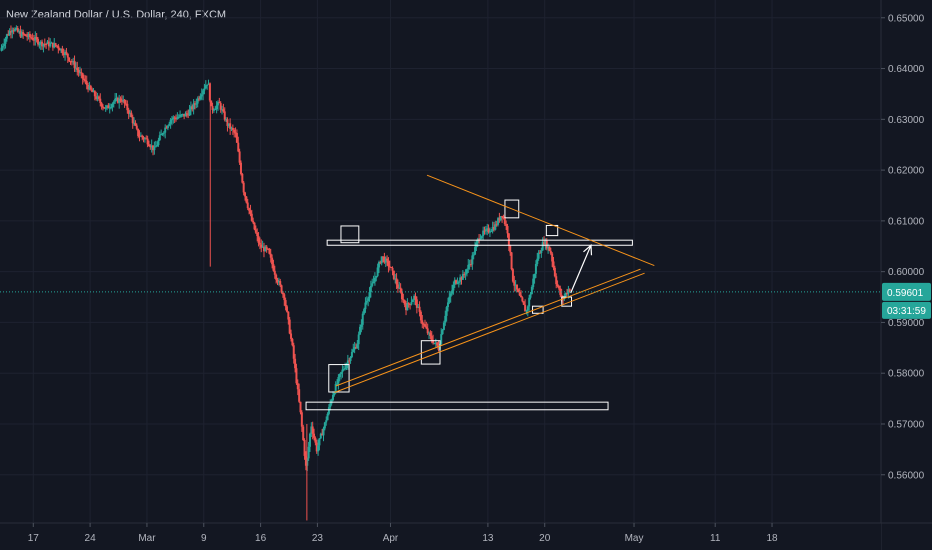 This screenshot has height=550, width=932. I want to click on time-axis: 17 24 Mar 9 16 23 Apr 13 20 May 11 18, so click(466, 536).